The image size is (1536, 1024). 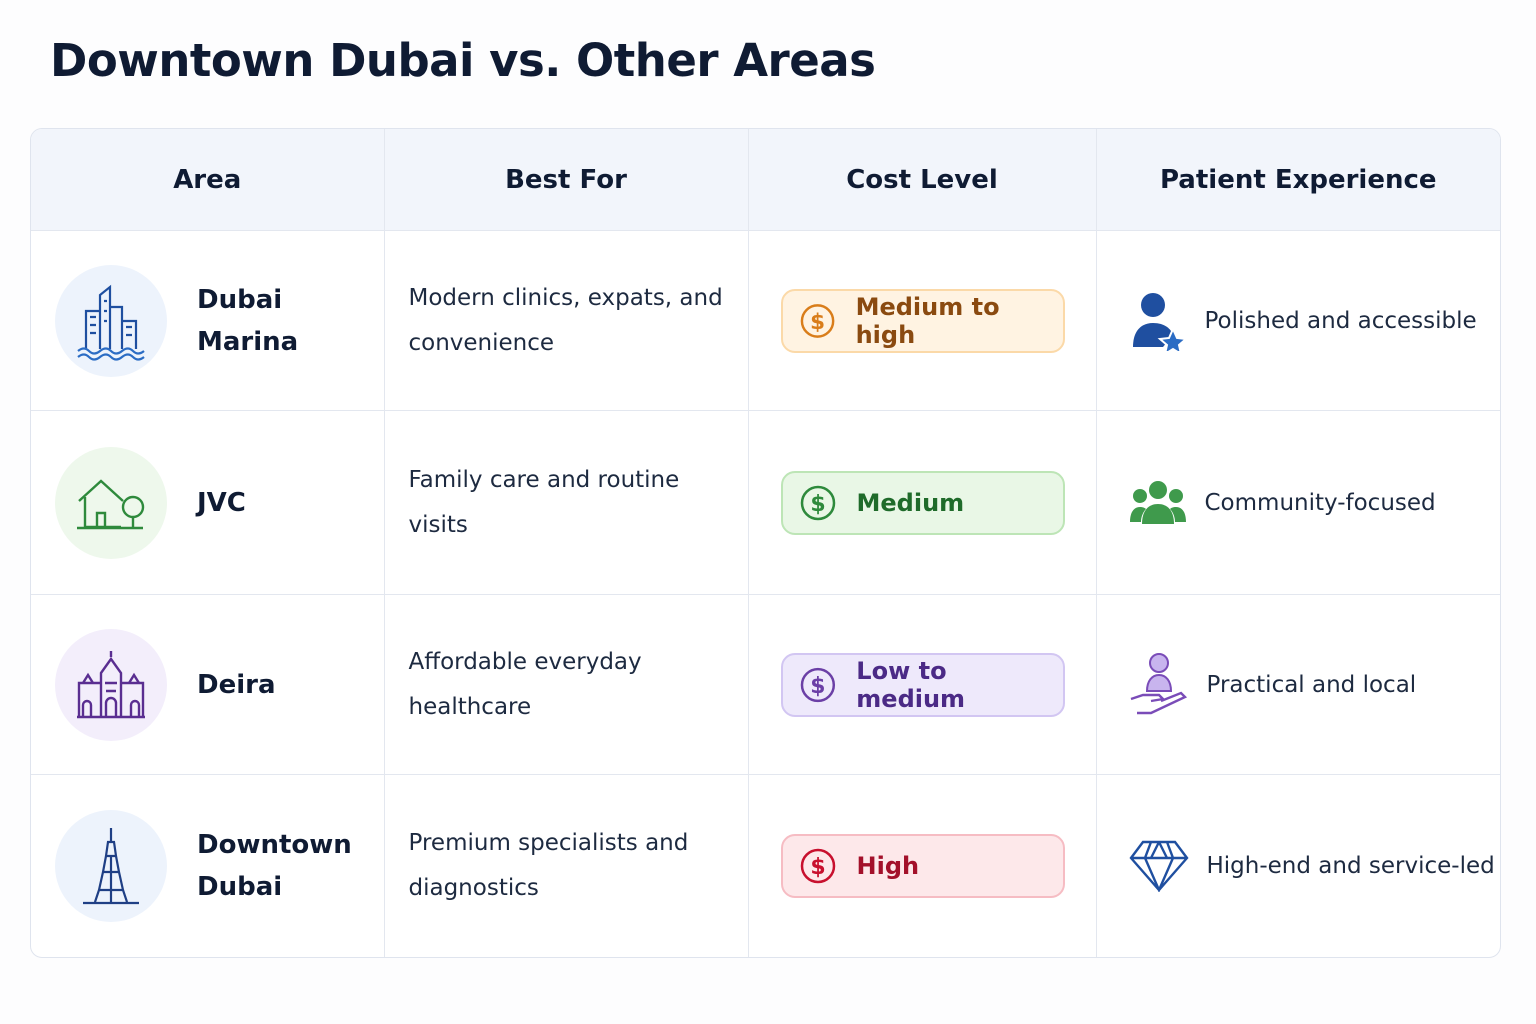 I want to click on best-for: Premium specialists and diagnostics, so click(x=566, y=865).